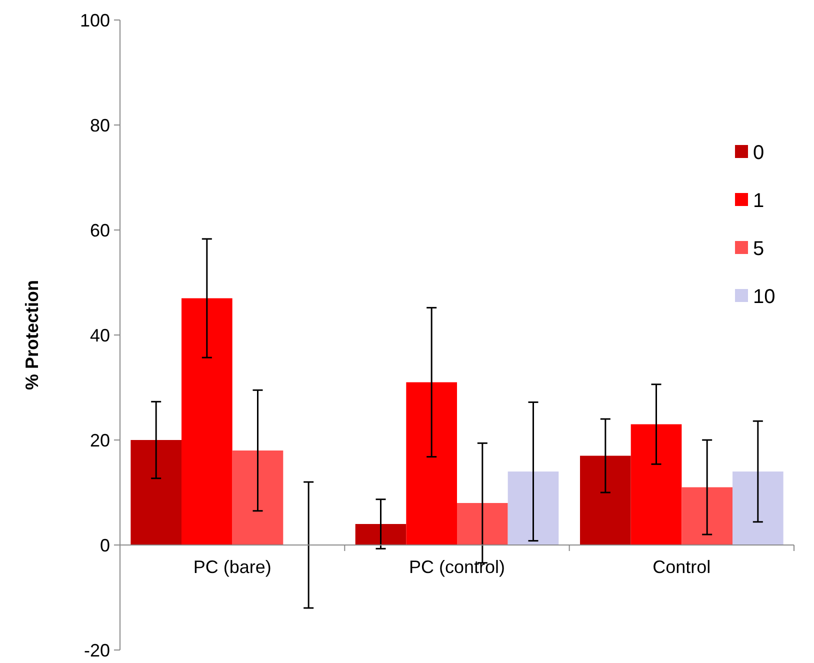 This screenshot has height=663, width=814. Describe the element at coordinates (758, 153) in the screenshot. I see `legend-label: 0` at that location.